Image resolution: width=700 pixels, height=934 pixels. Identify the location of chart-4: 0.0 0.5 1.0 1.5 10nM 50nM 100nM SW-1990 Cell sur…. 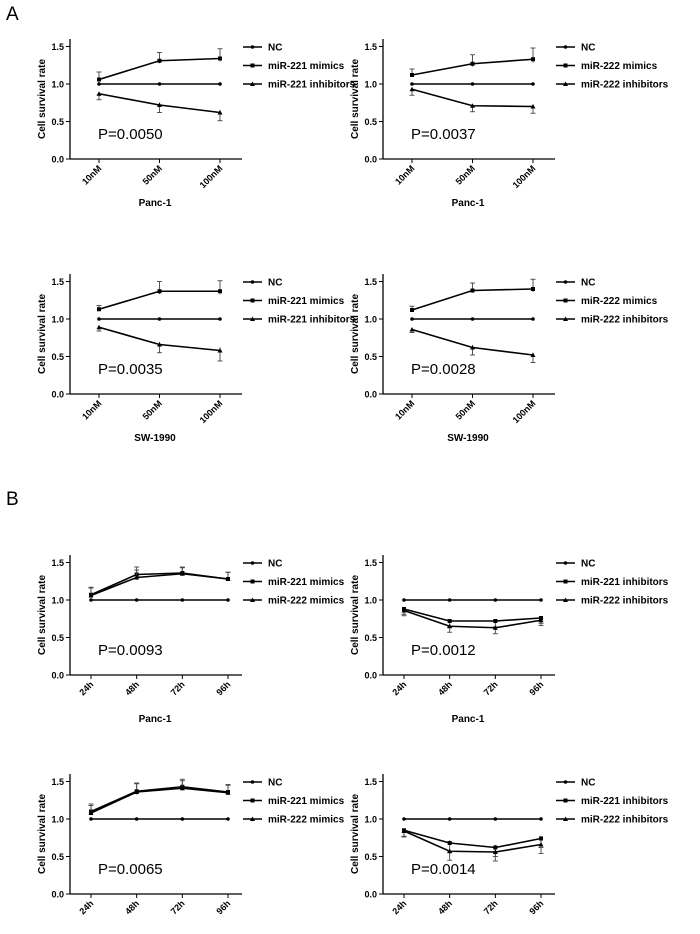
(509, 359).